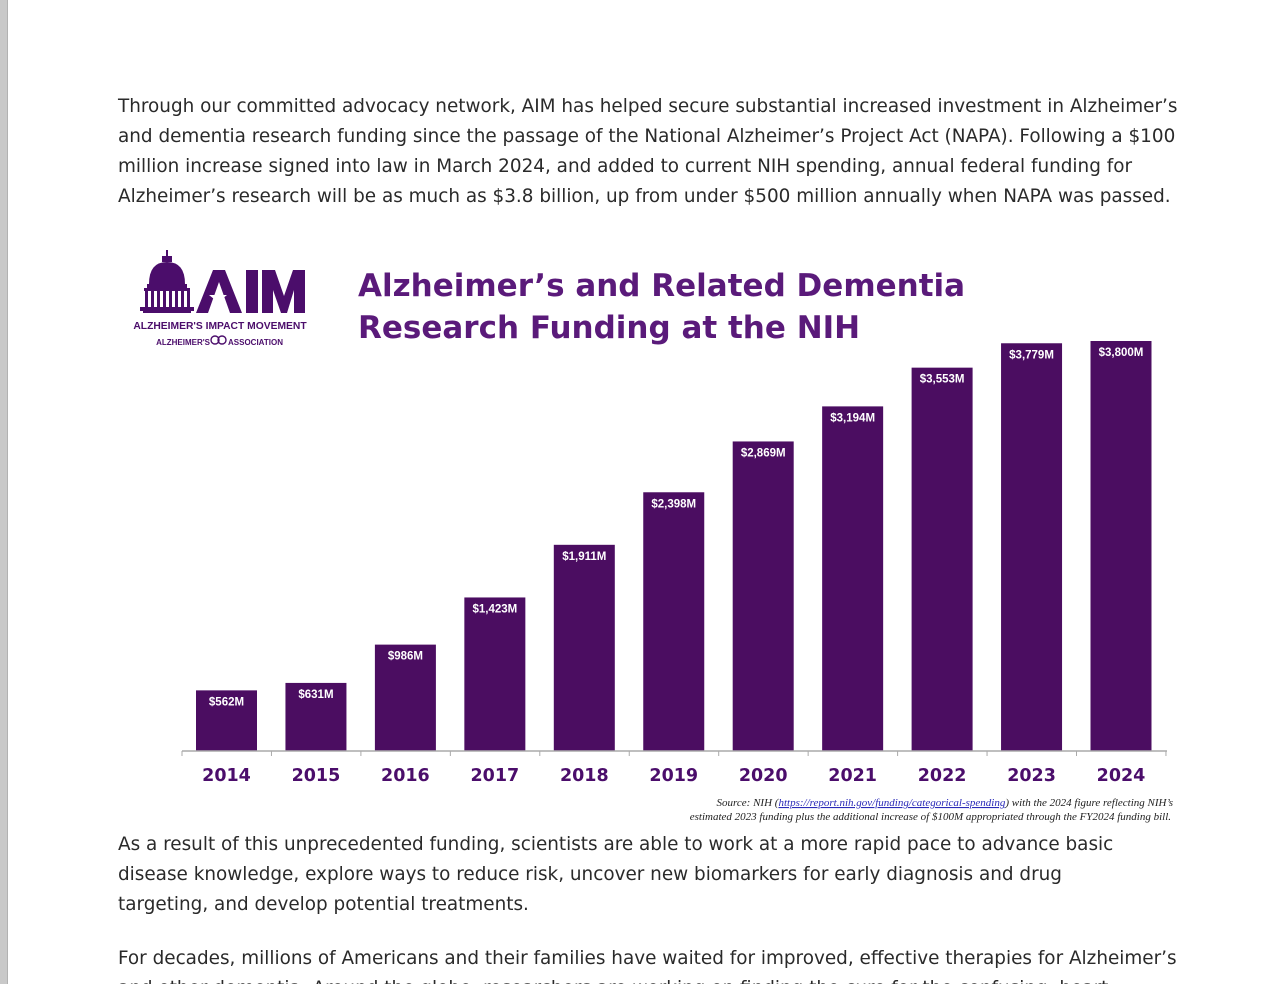  I want to click on x-tick-label: 2024, so click(1121, 776).